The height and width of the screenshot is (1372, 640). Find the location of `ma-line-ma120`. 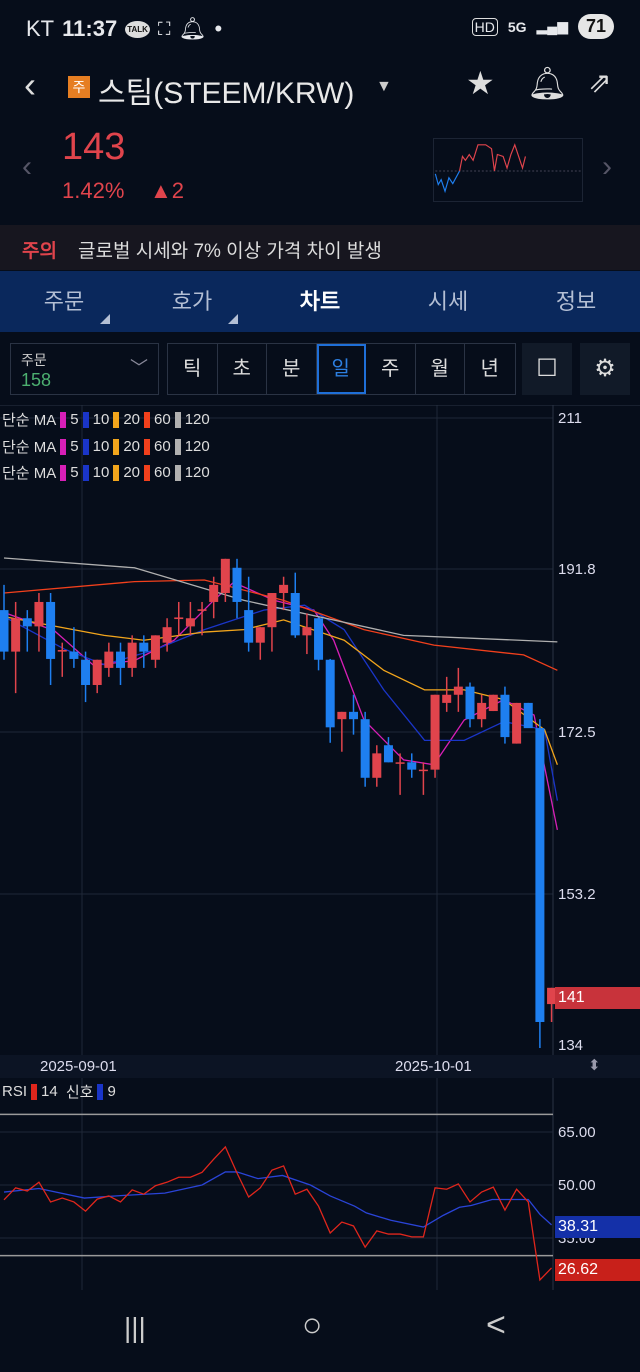

ma-line-ma120 is located at coordinates (280, 600).